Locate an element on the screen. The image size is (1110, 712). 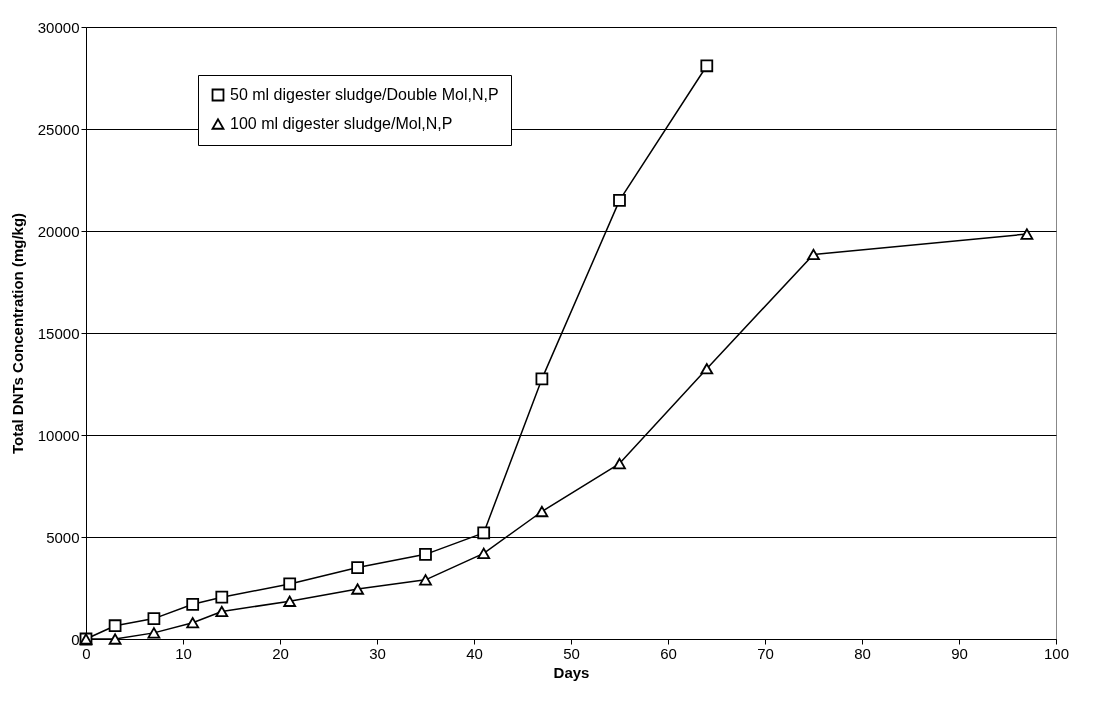
x-tick-label: 10 is located at coordinates (183, 653).